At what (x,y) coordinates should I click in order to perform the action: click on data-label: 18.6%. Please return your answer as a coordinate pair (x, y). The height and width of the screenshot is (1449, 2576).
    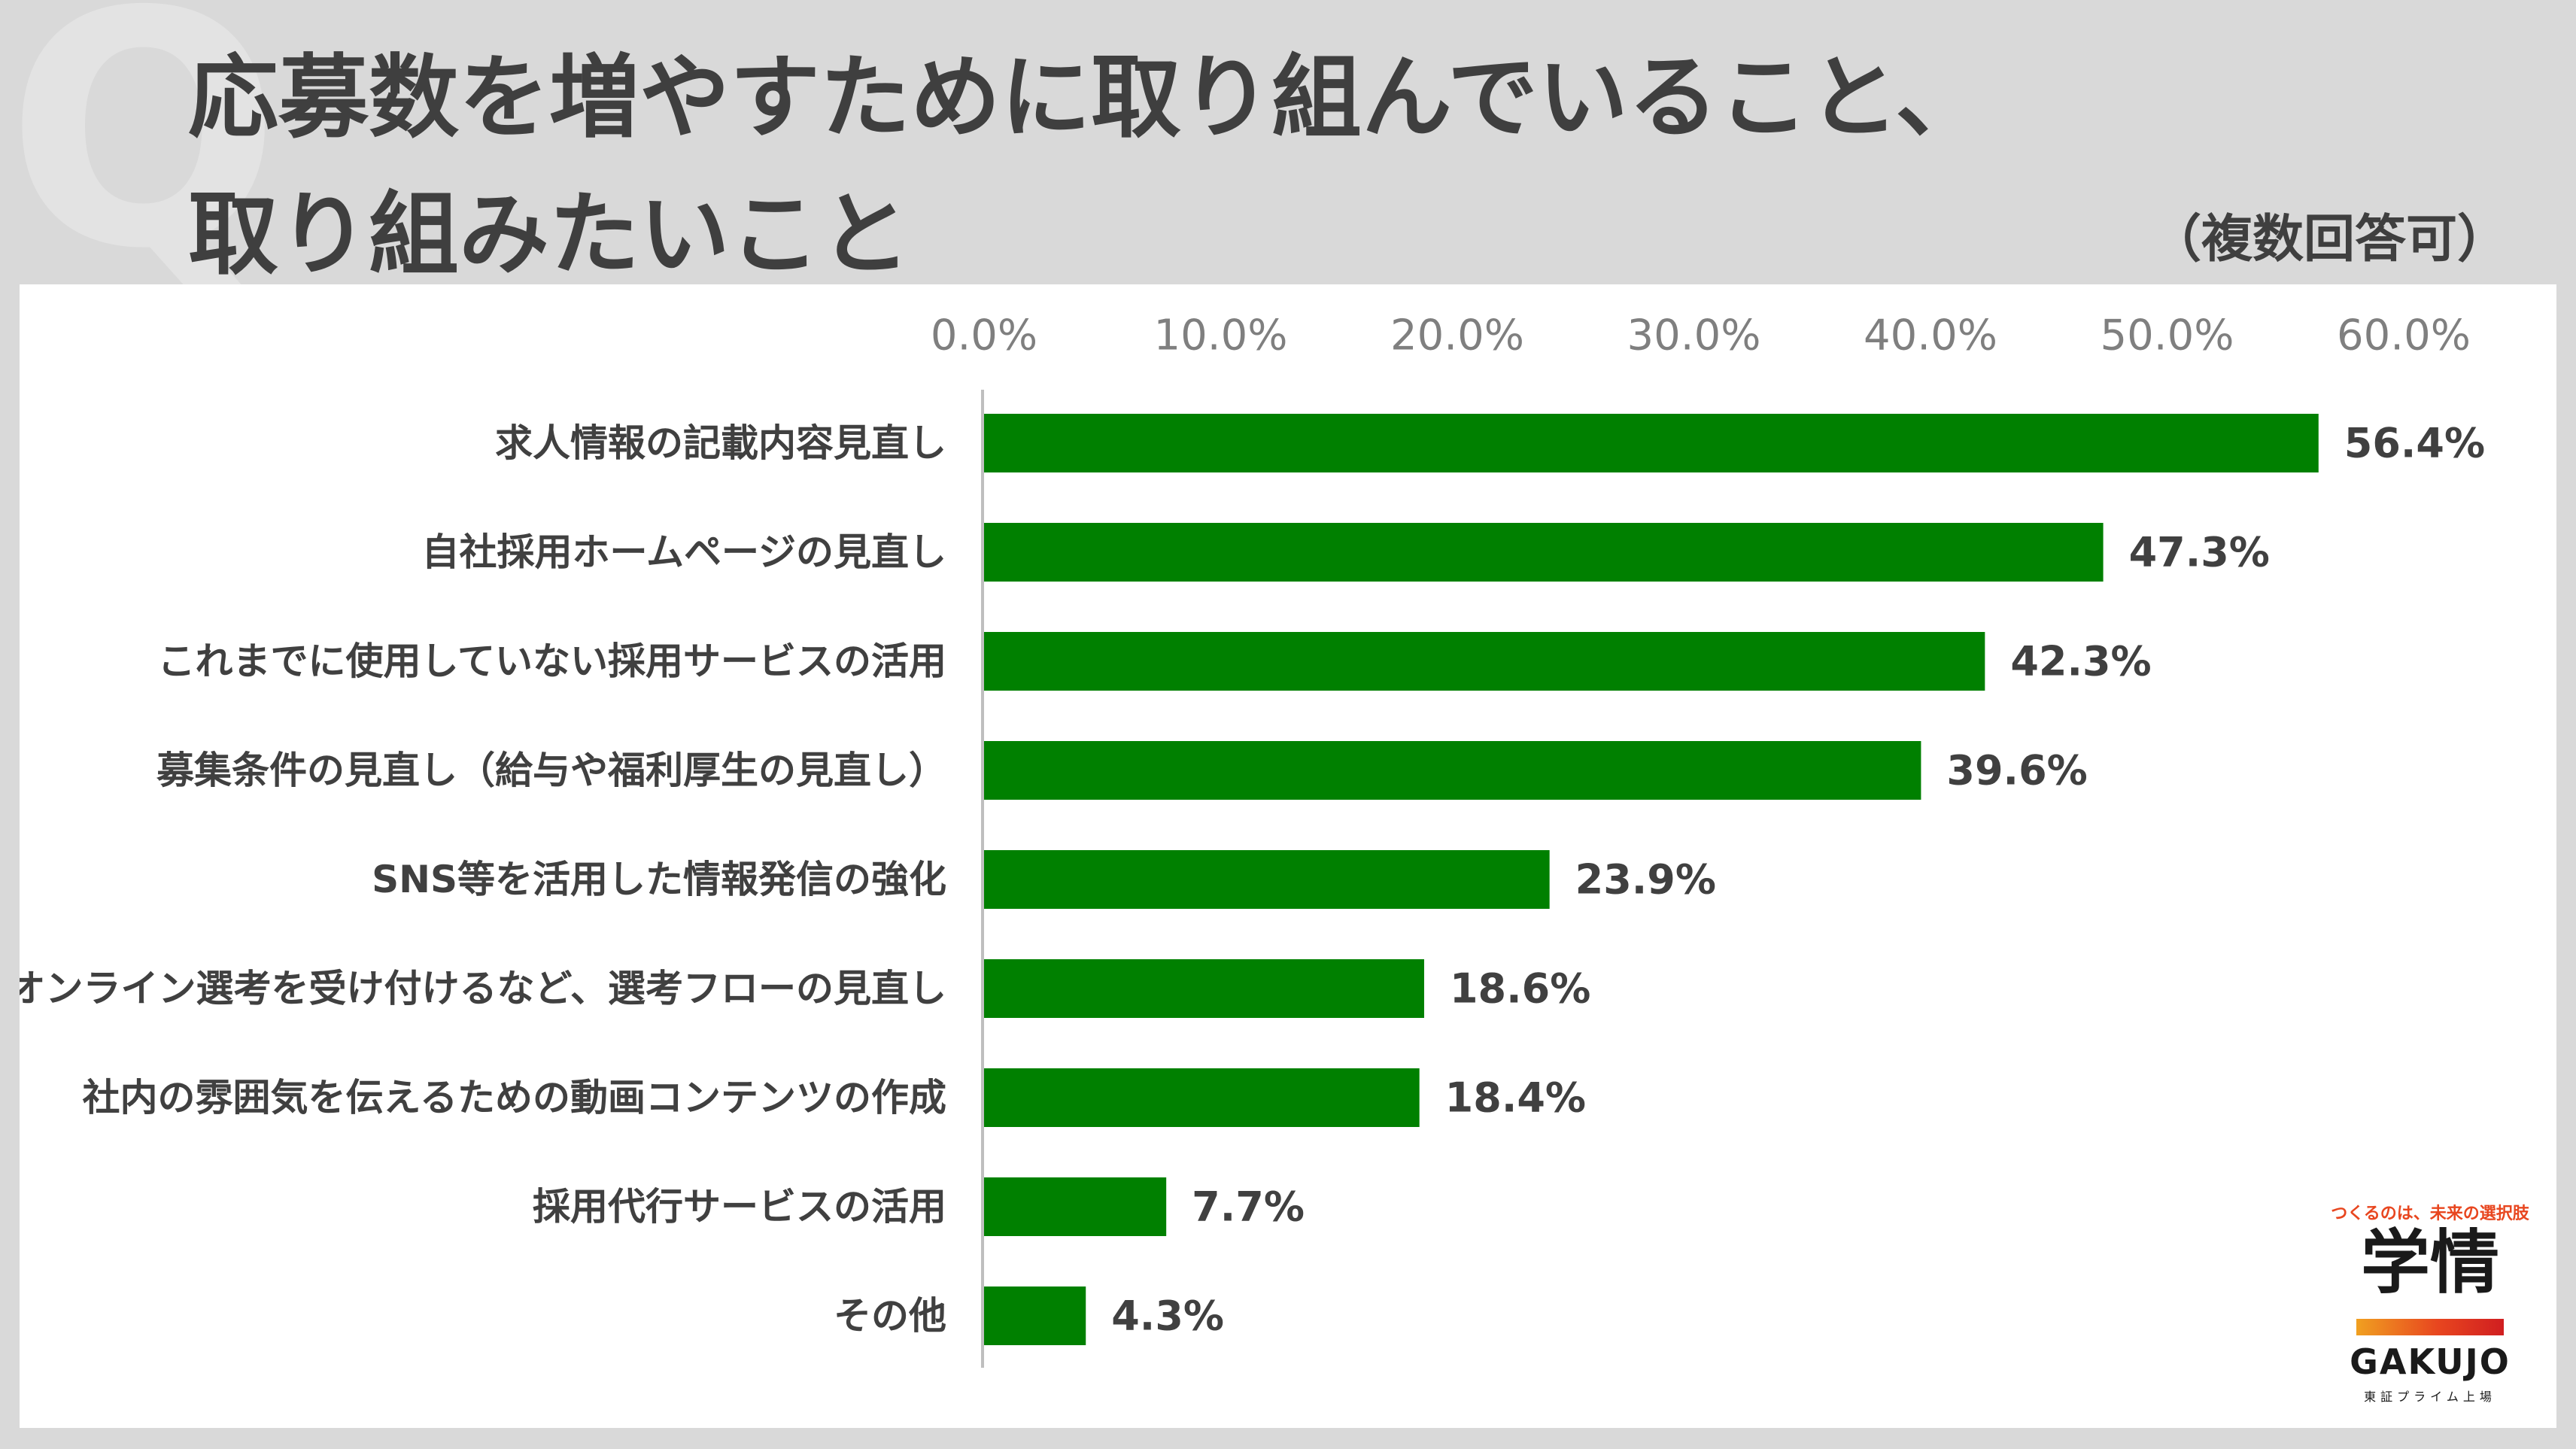
    Looking at the image, I should click on (1520, 989).